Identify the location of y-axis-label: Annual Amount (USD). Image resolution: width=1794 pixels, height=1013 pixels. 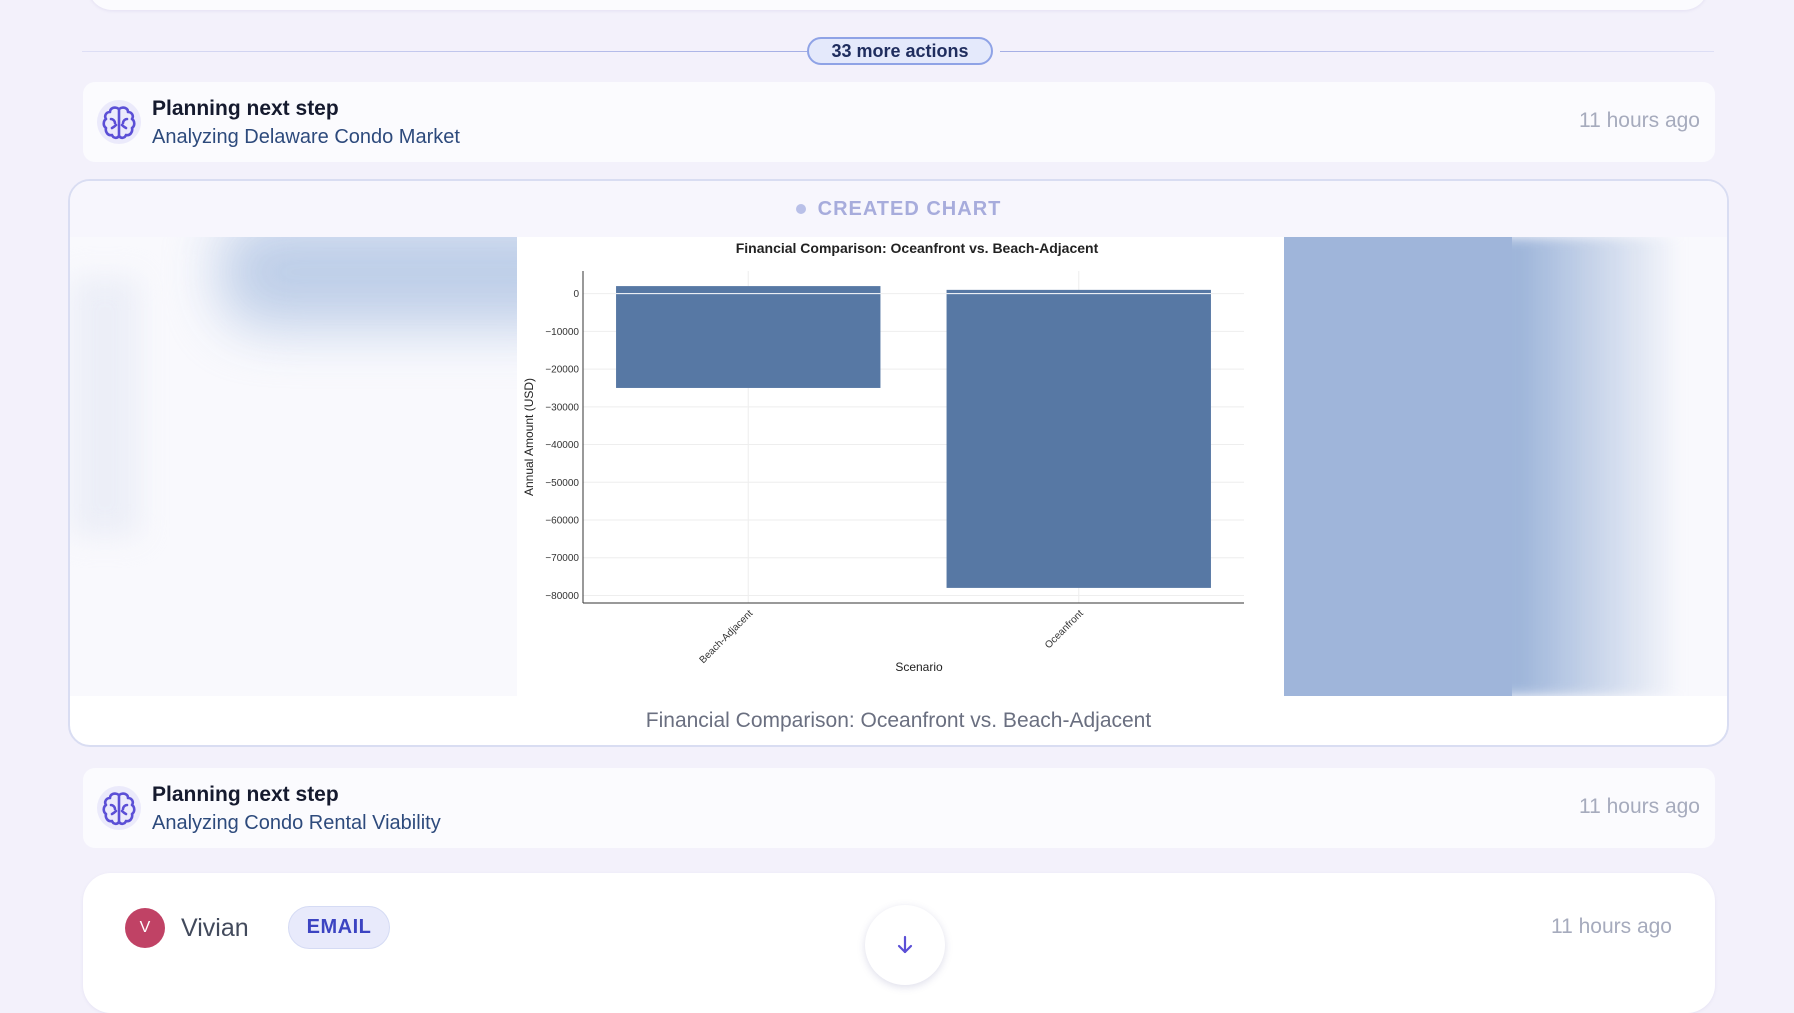
(529, 437).